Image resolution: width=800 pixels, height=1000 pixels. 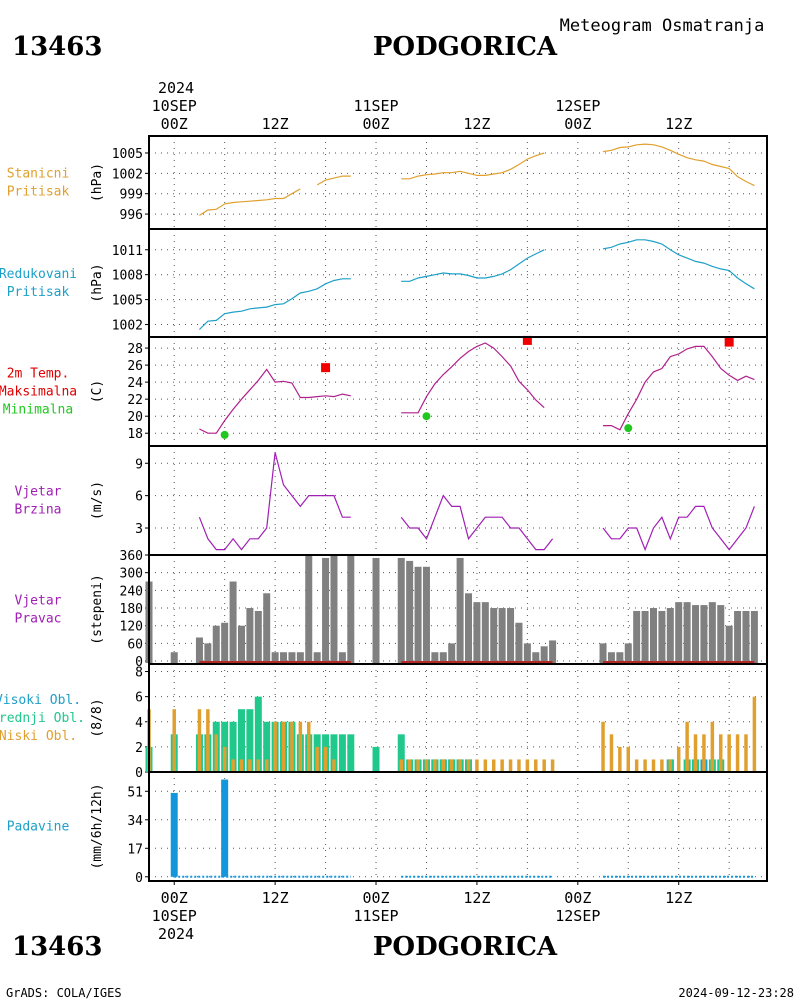 I want to click on precip-bar, so click(x=225, y=828).